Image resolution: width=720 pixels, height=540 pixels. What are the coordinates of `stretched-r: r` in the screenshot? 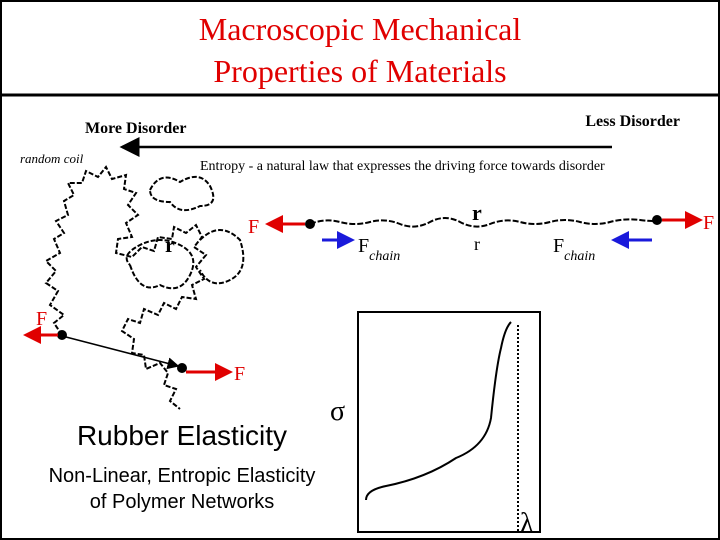 It's located at (477, 212).